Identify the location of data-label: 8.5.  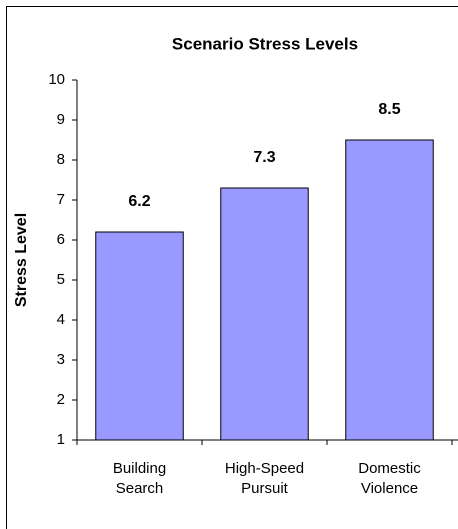
(389, 109).